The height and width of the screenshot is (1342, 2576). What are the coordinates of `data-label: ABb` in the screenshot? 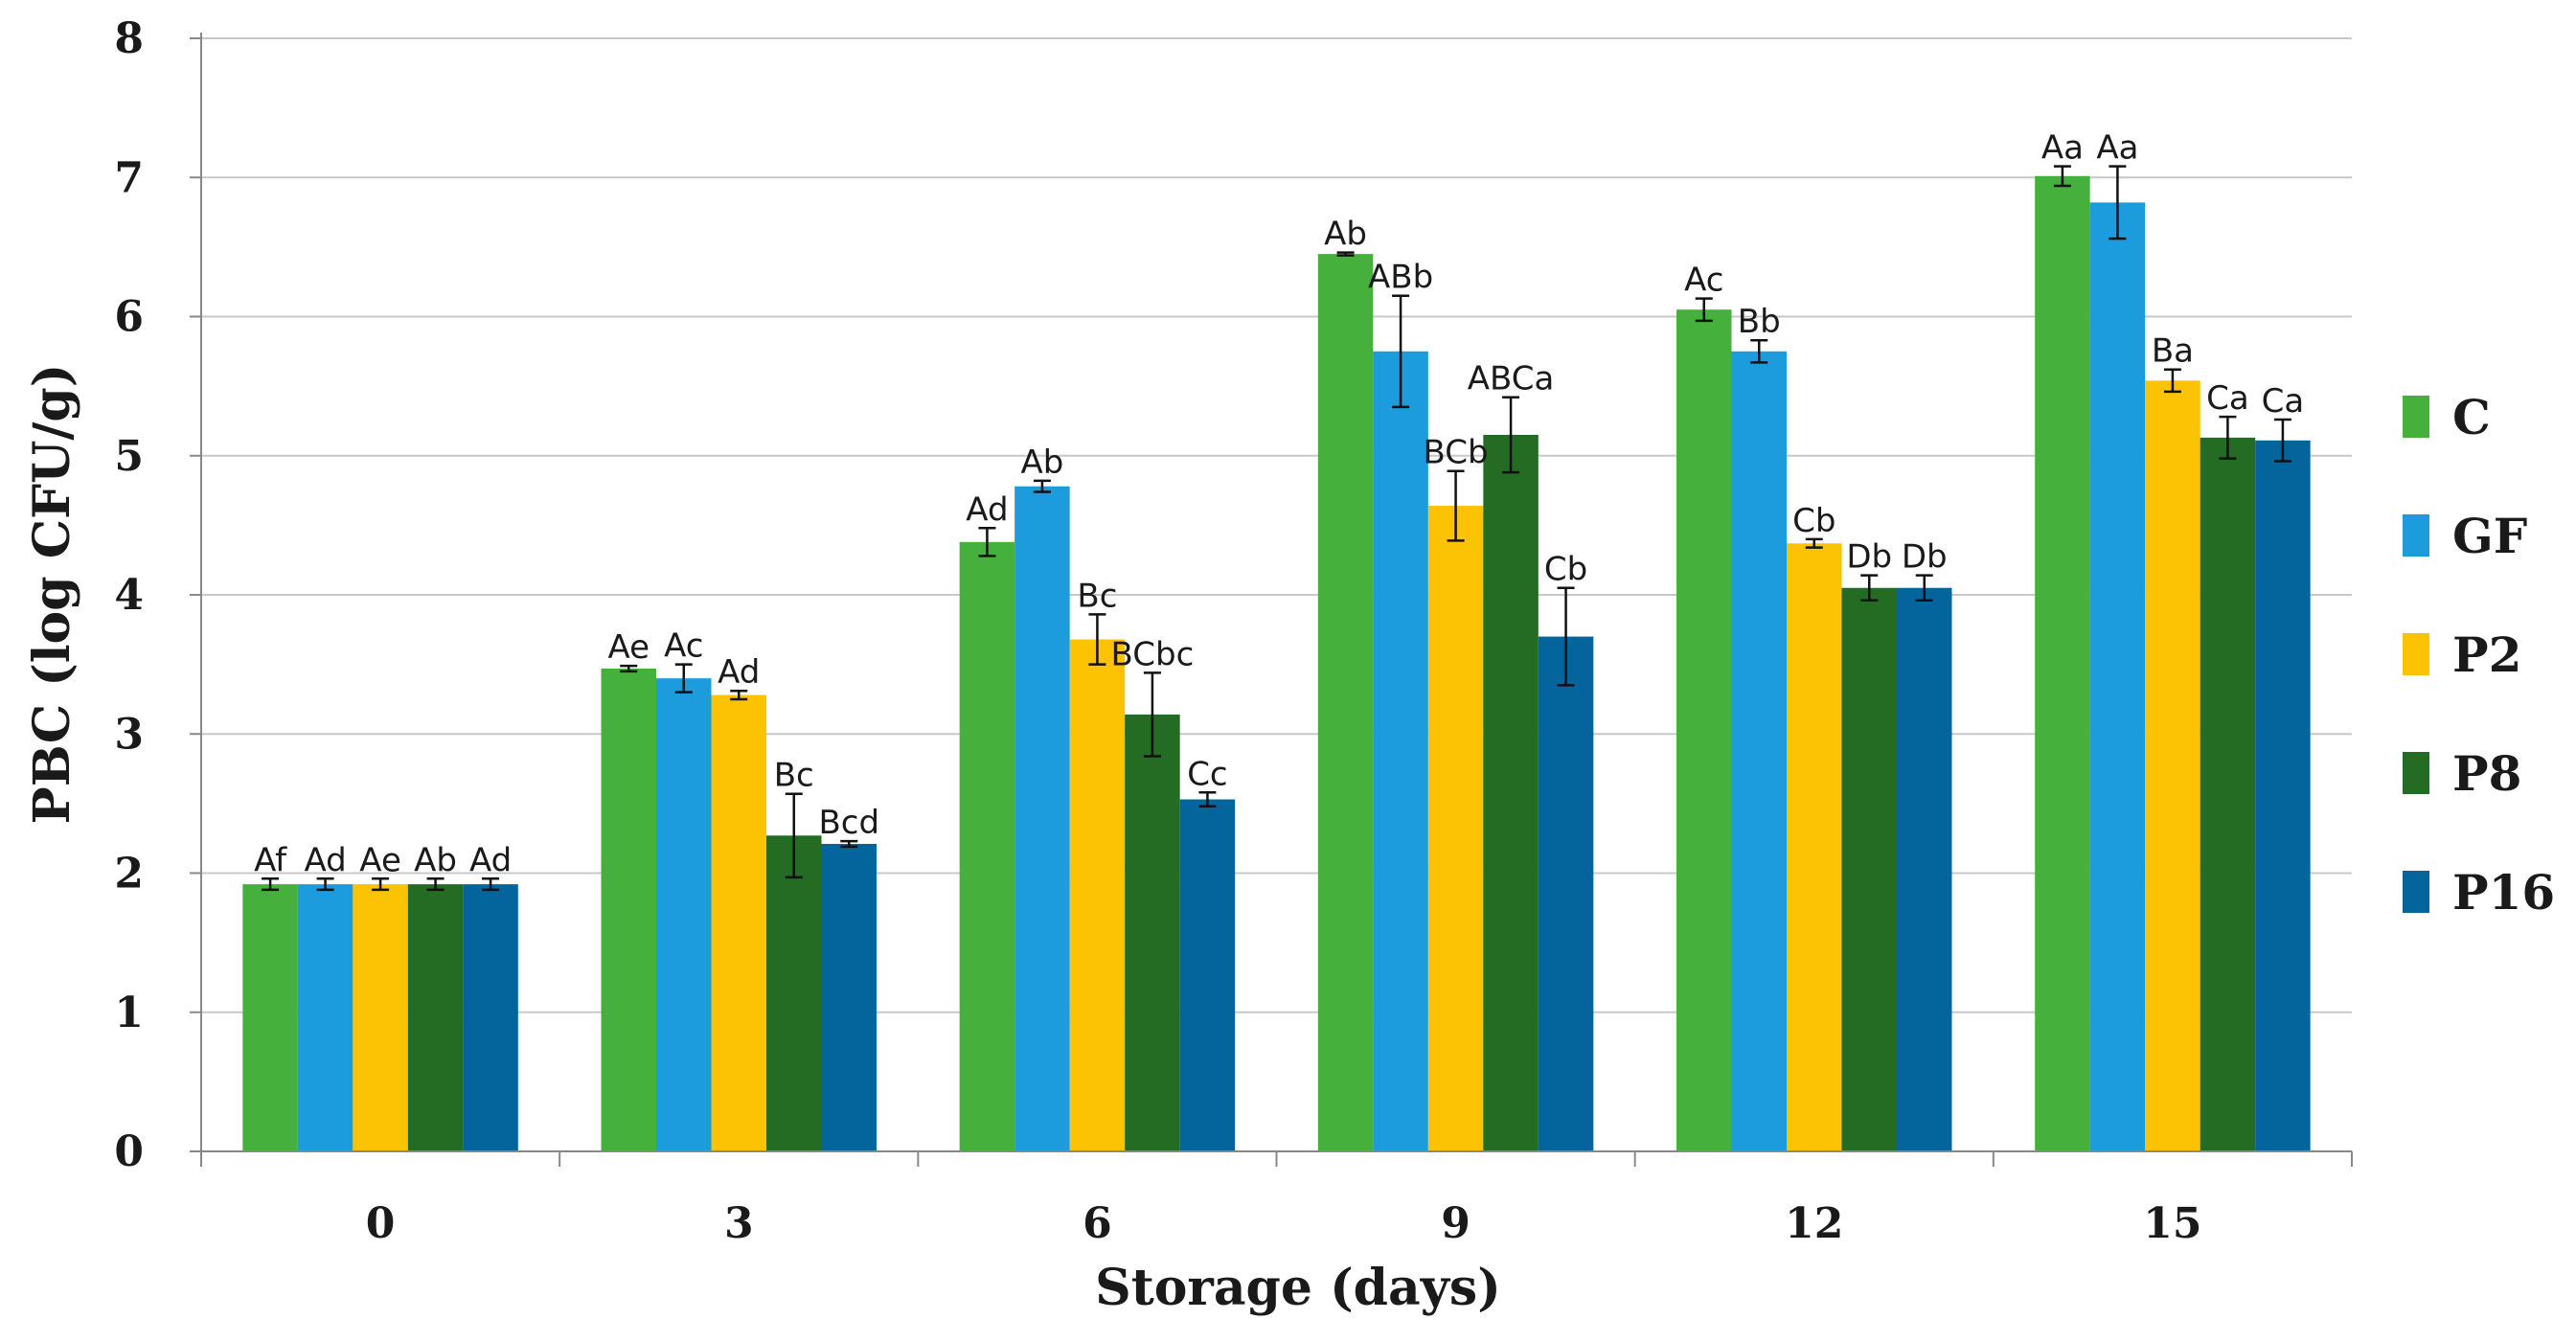 It's located at (1400, 278).